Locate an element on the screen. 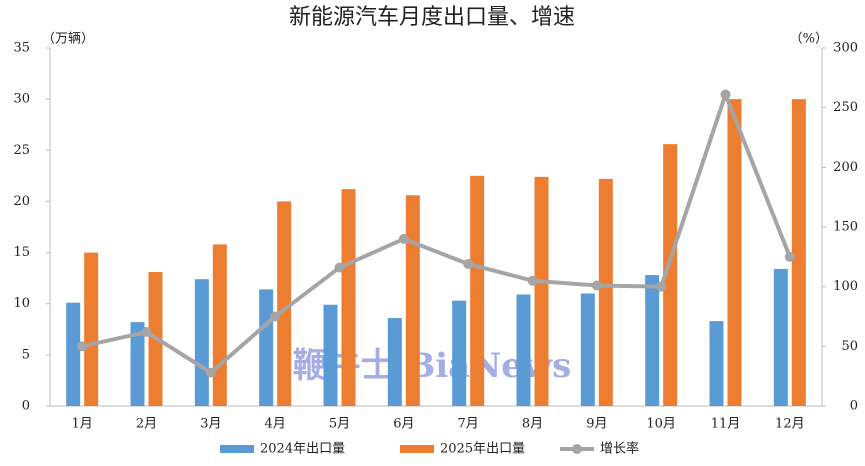 Image resolution: width=865 pixels, height=466 pixels. y-tick-label: 10 is located at coordinates (21, 303).